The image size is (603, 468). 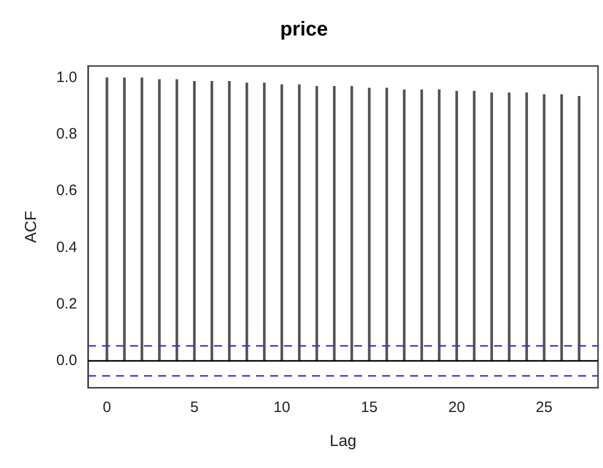 What do you see at coordinates (304, 29) in the screenshot?
I see `chart-title: price` at bounding box center [304, 29].